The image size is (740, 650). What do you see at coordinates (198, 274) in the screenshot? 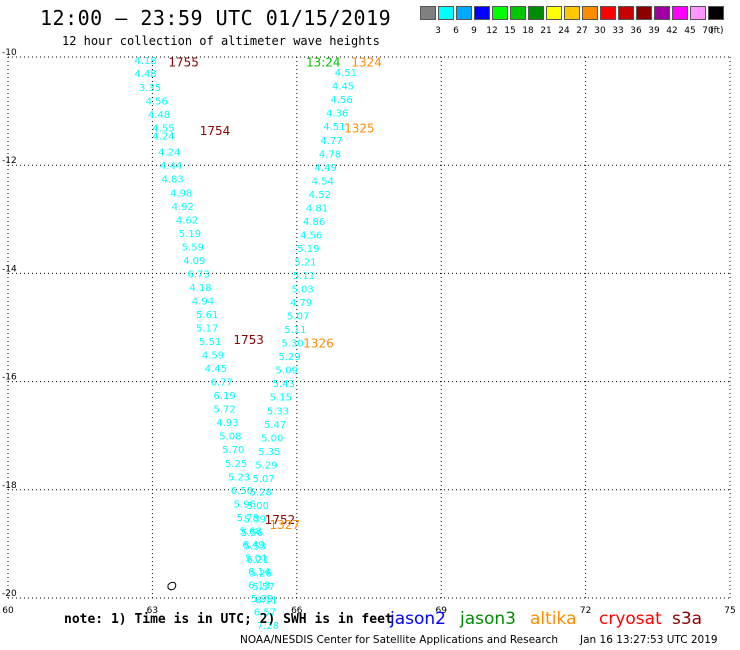
I see `wave-height-value: 6.73` at bounding box center [198, 274].